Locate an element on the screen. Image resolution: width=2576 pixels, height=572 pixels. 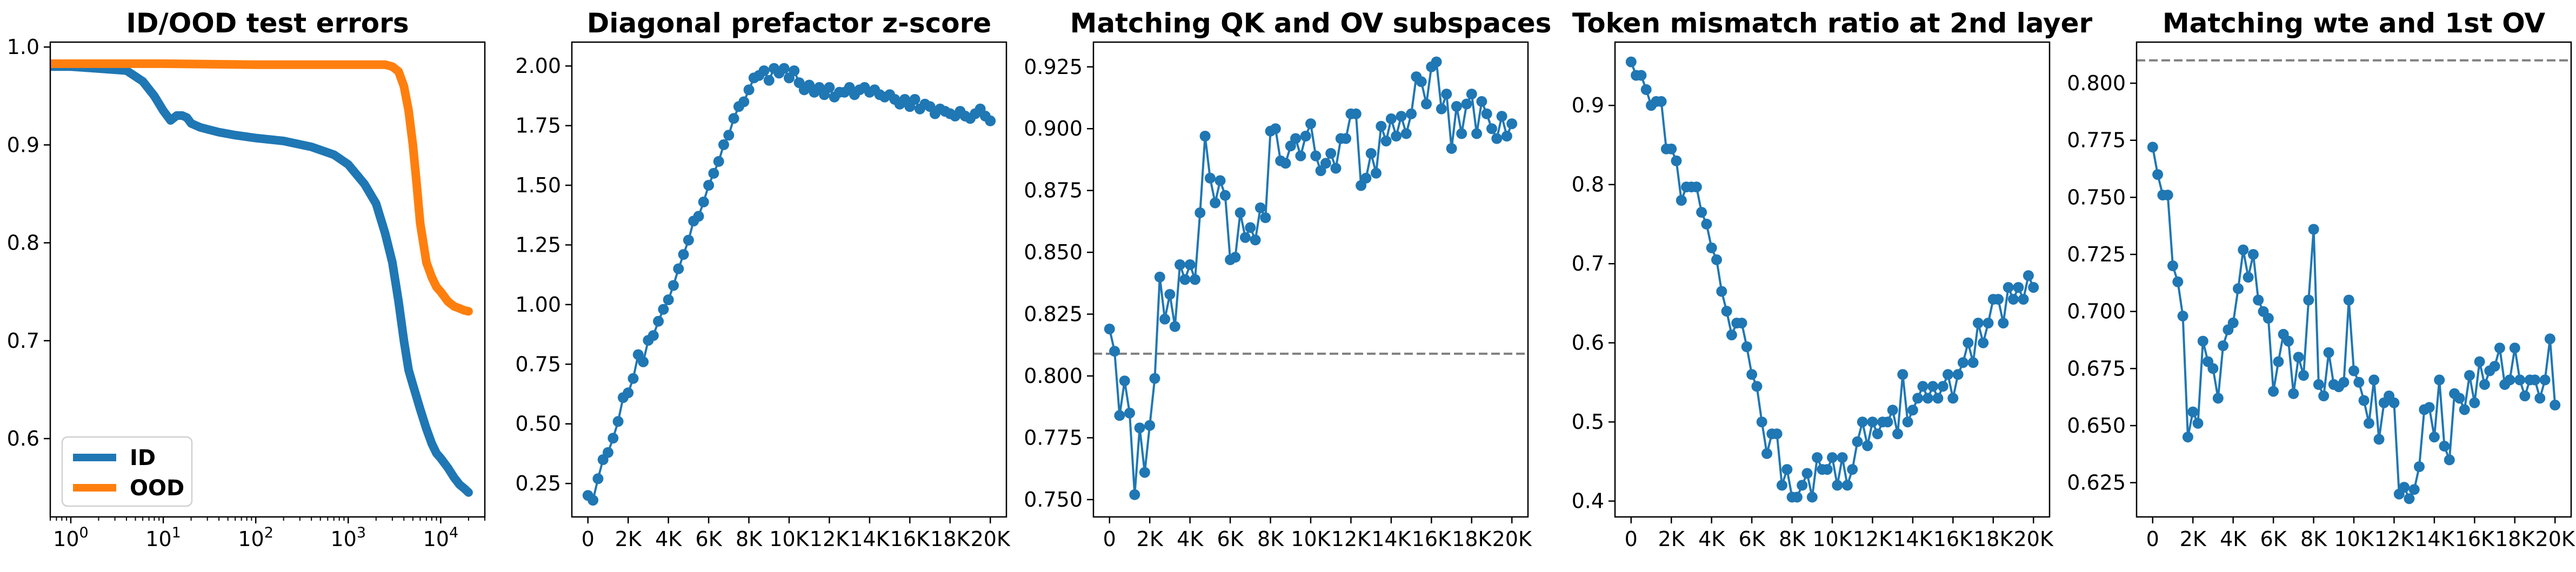
x-tick-label: 4K is located at coordinates (2233, 539).